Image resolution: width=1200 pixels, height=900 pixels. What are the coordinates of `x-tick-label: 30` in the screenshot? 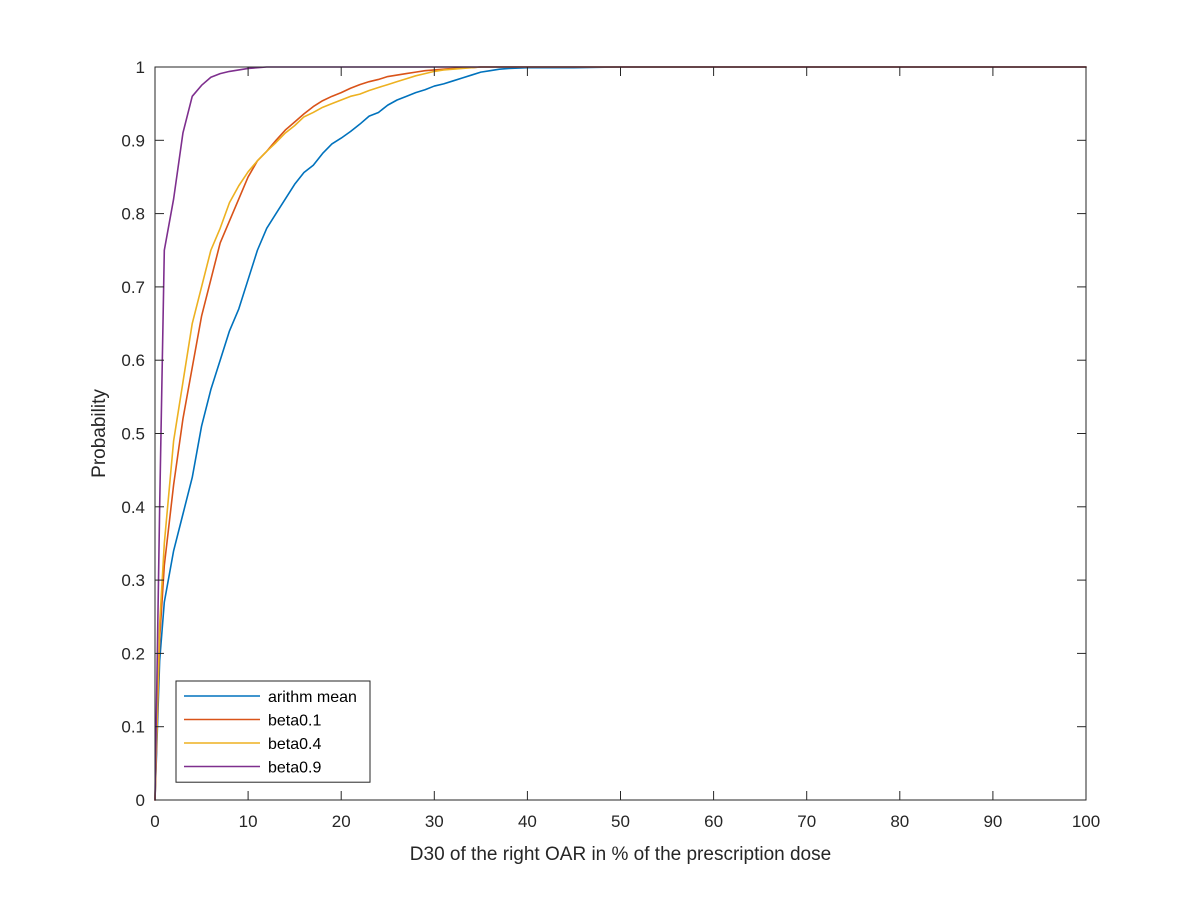 It's located at (434, 821).